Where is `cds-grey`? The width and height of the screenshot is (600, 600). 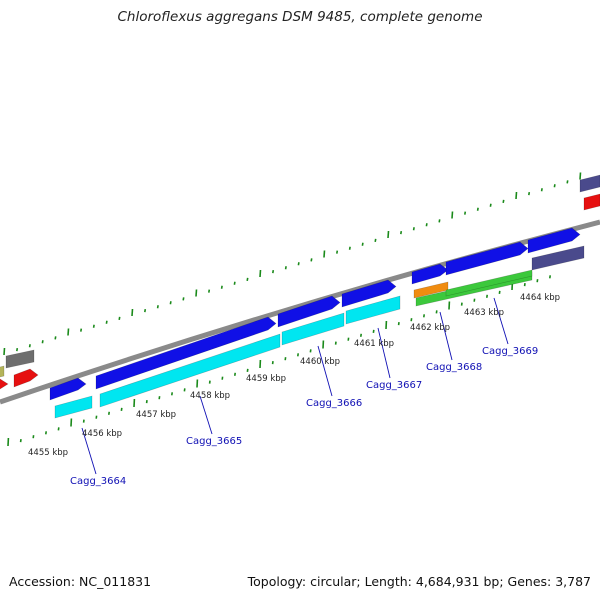
cds-grey is located at coordinates (20, 359).